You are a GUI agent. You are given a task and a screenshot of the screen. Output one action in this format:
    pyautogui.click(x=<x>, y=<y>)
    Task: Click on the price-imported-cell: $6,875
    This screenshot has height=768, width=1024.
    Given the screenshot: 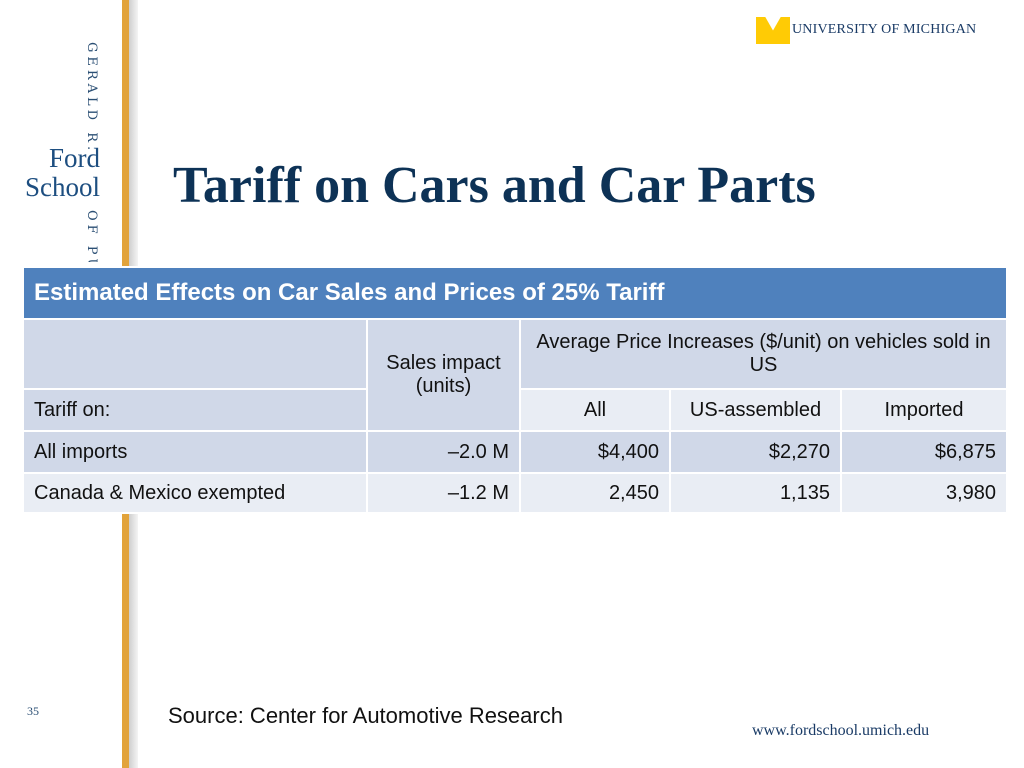 What is the action you would take?
    pyautogui.click(x=924, y=452)
    